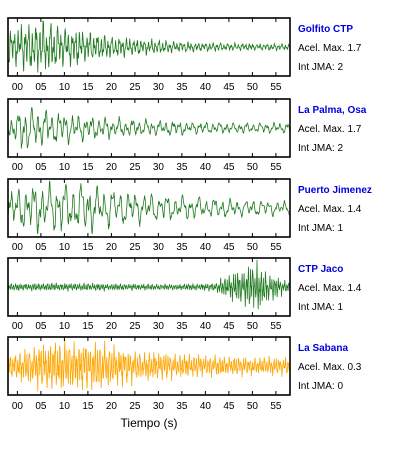 The height and width of the screenshot is (460, 410). Describe the element at coordinates (182, 326) in the screenshot. I see `x-tick-label-3-7: 35` at that location.